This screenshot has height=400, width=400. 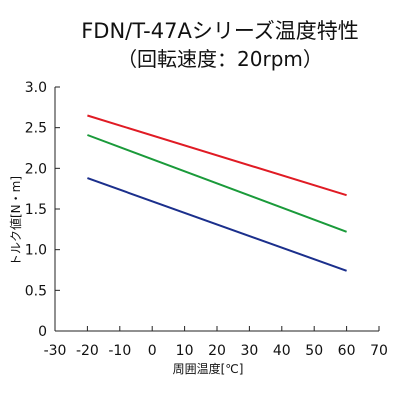 What do you see at coordinates (314, 351) in the screenshot?
I see `x-tick-label: 50` at bounding box center [314, 351].